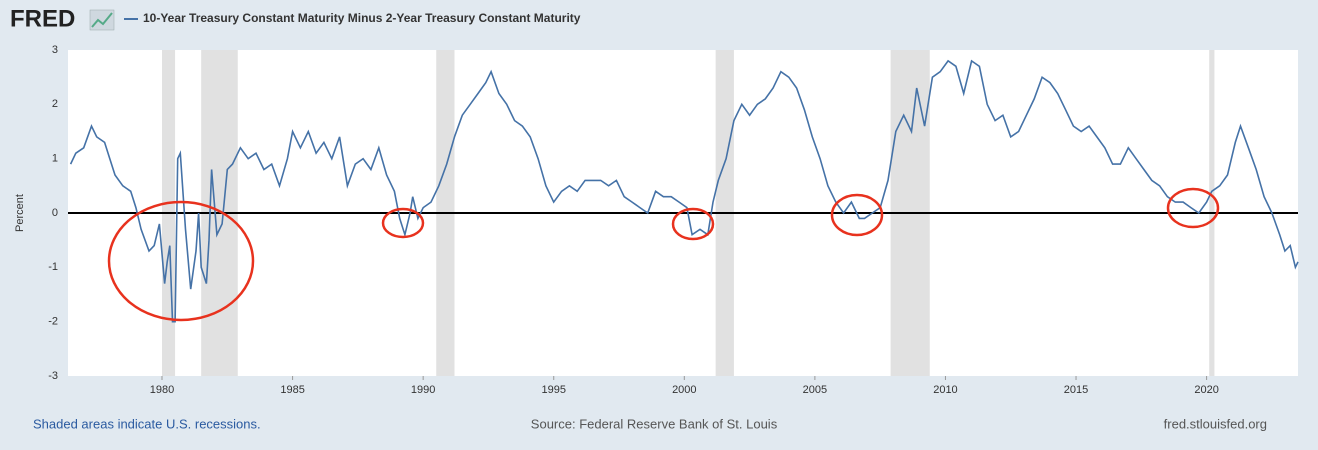 This screenshot has width=1318, height=450. I want to click on y-axis-label: Percent, so click(20, 213).